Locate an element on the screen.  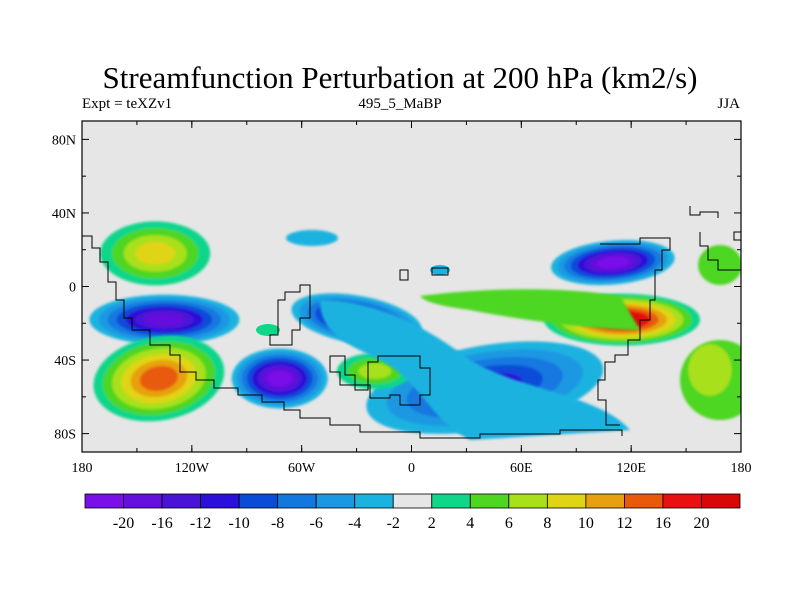
colorbar-label: -12 is located at coordinates (200, 523).